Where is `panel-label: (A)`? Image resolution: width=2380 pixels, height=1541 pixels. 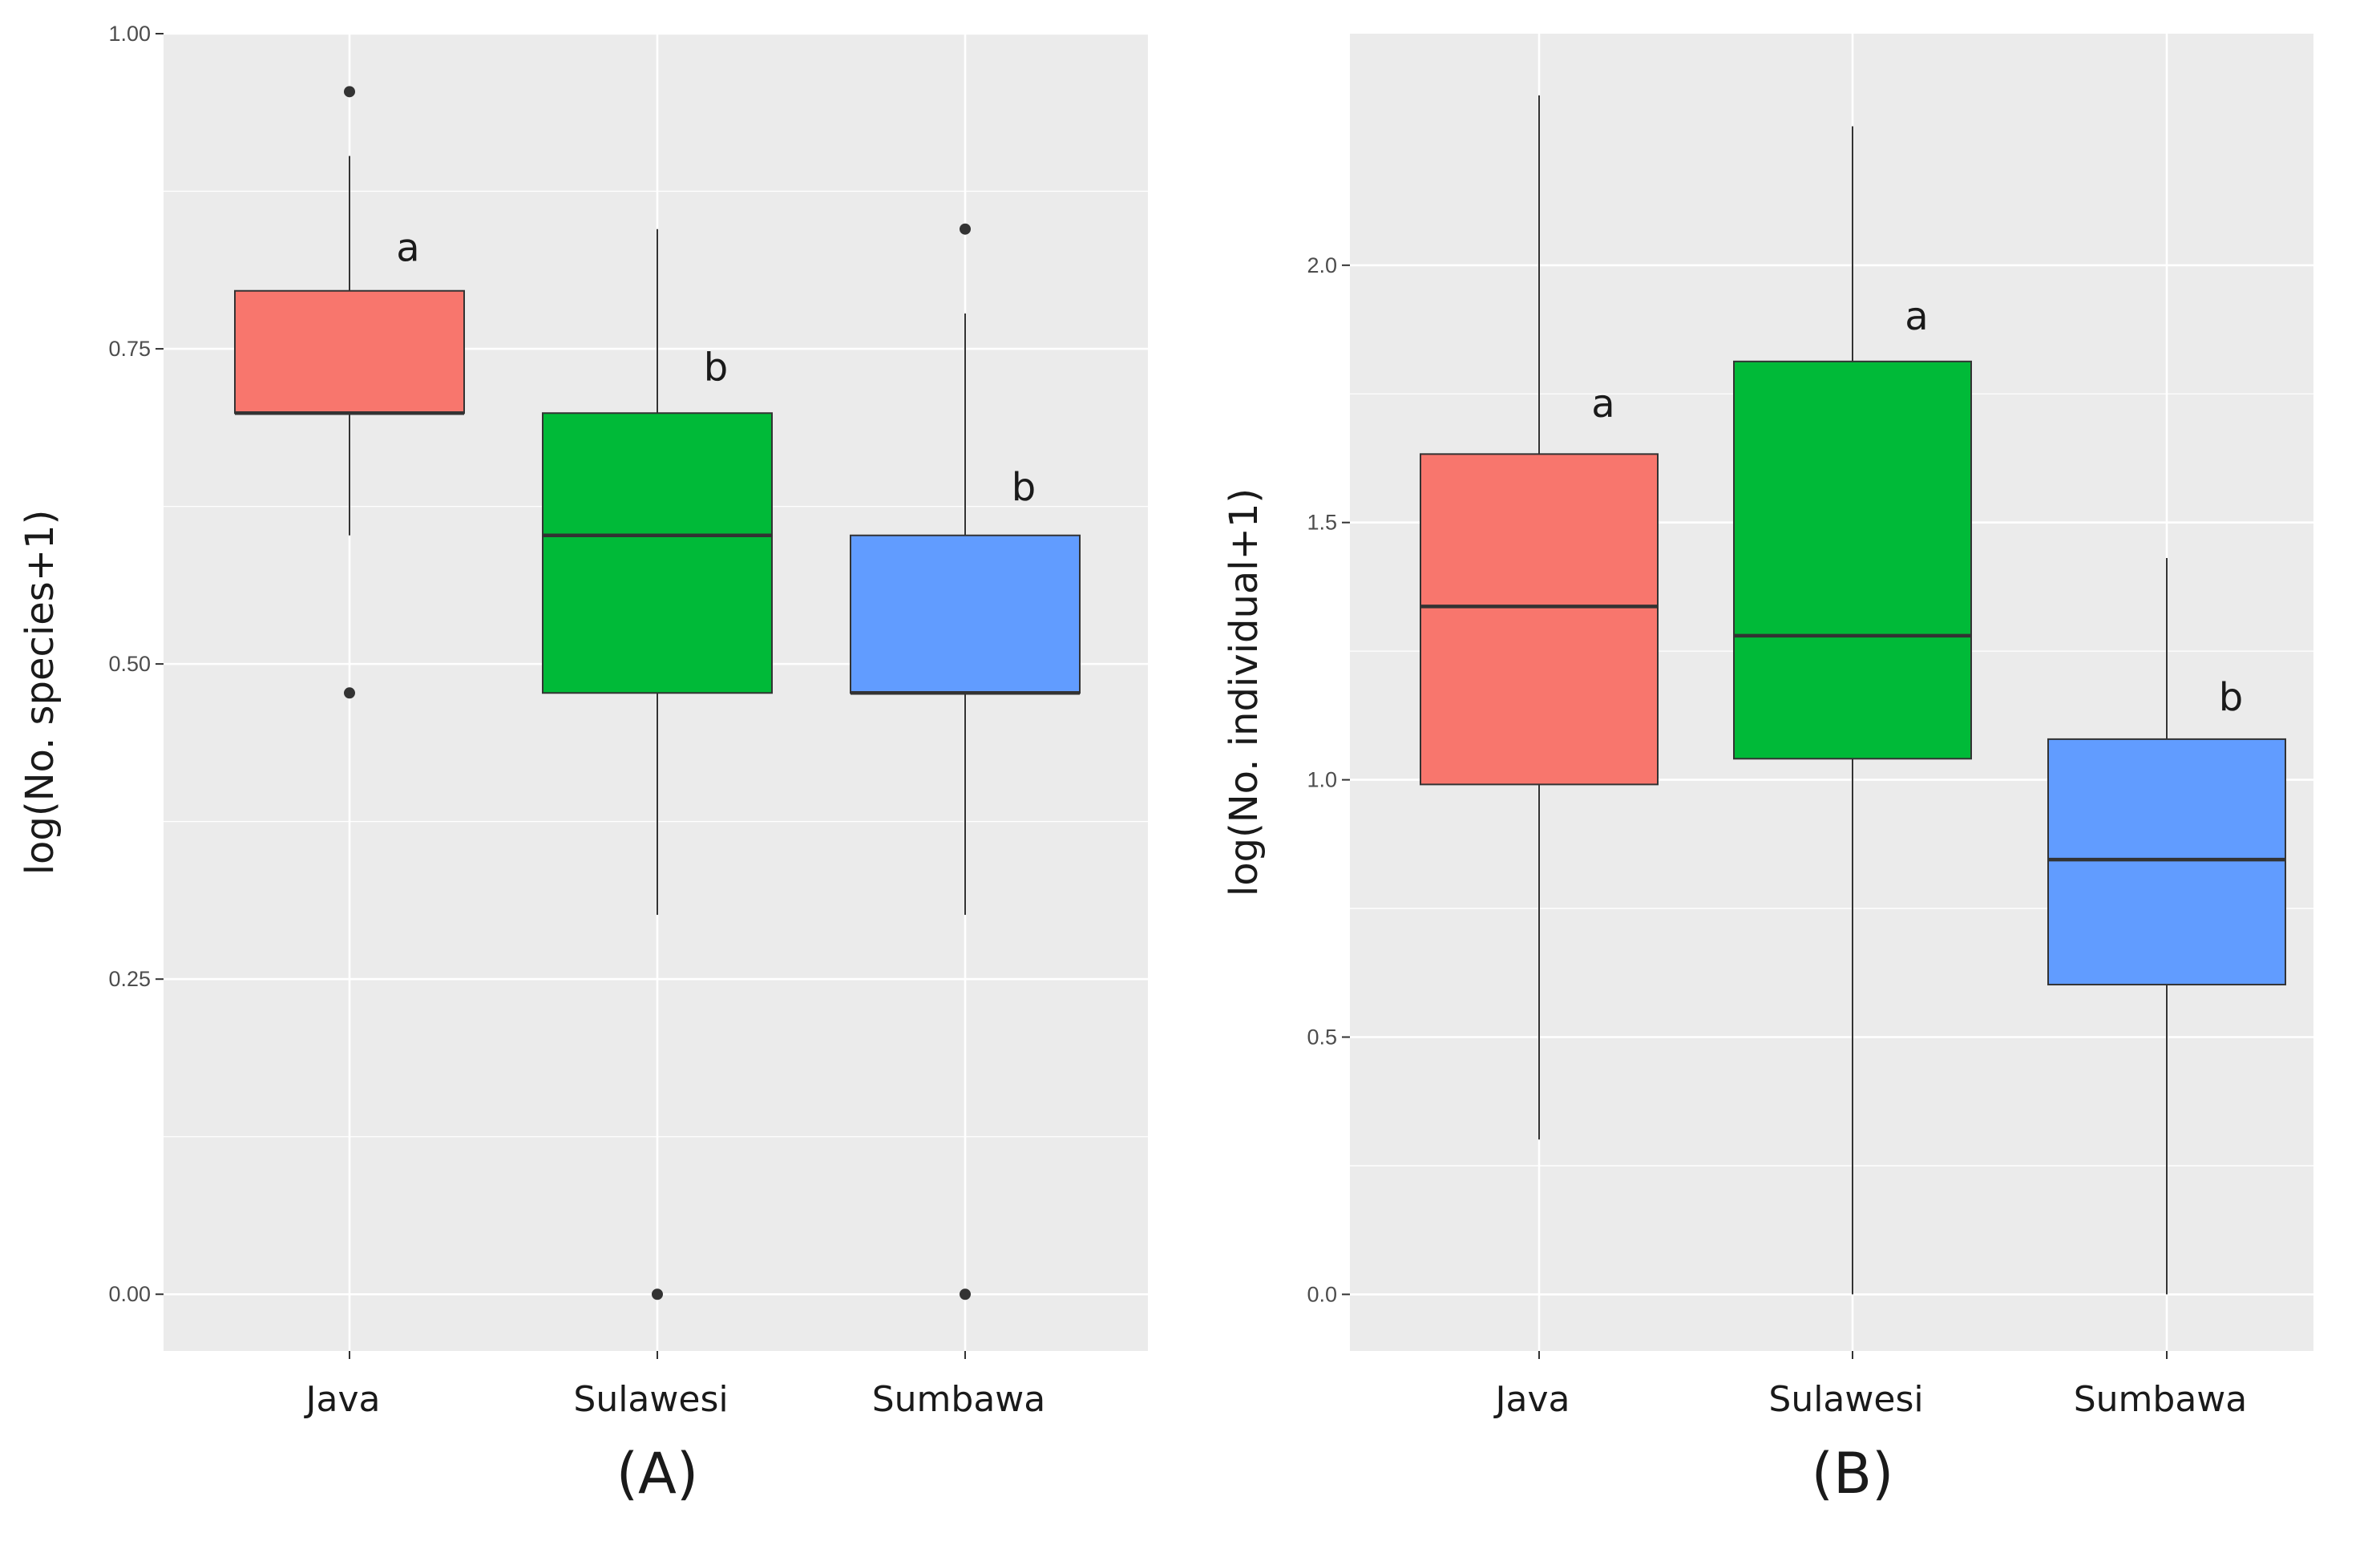 panel-label: (A) is located at coordinates (658, 1474).